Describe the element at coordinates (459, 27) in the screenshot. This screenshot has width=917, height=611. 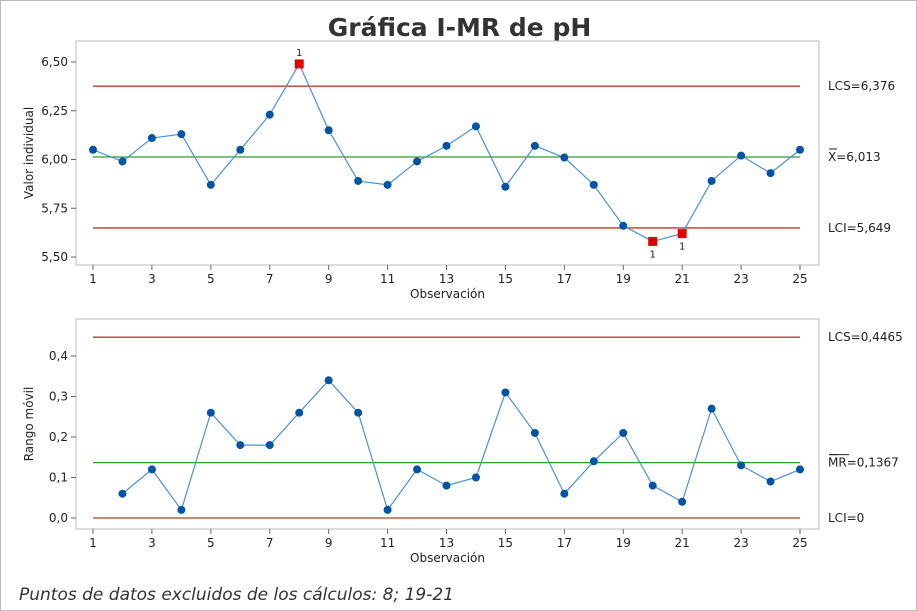
I see `chart-title: Gráfica I-MR de pH` at that location.